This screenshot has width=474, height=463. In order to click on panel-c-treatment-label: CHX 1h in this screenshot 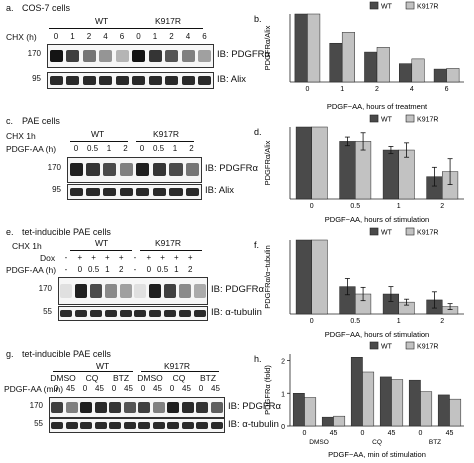, I will do `click(21, 136)`.